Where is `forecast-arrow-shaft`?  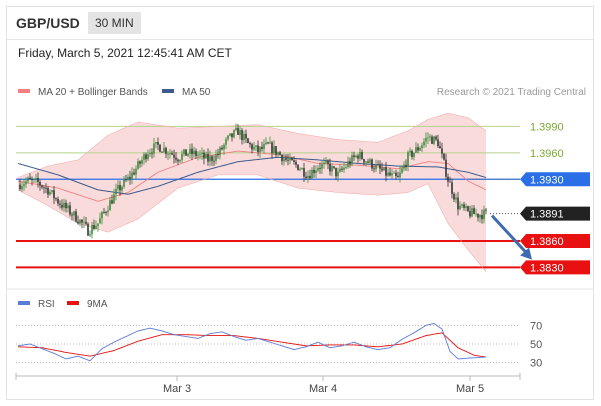 forecast-arrow-shaft is located at coordinates (510, 235).